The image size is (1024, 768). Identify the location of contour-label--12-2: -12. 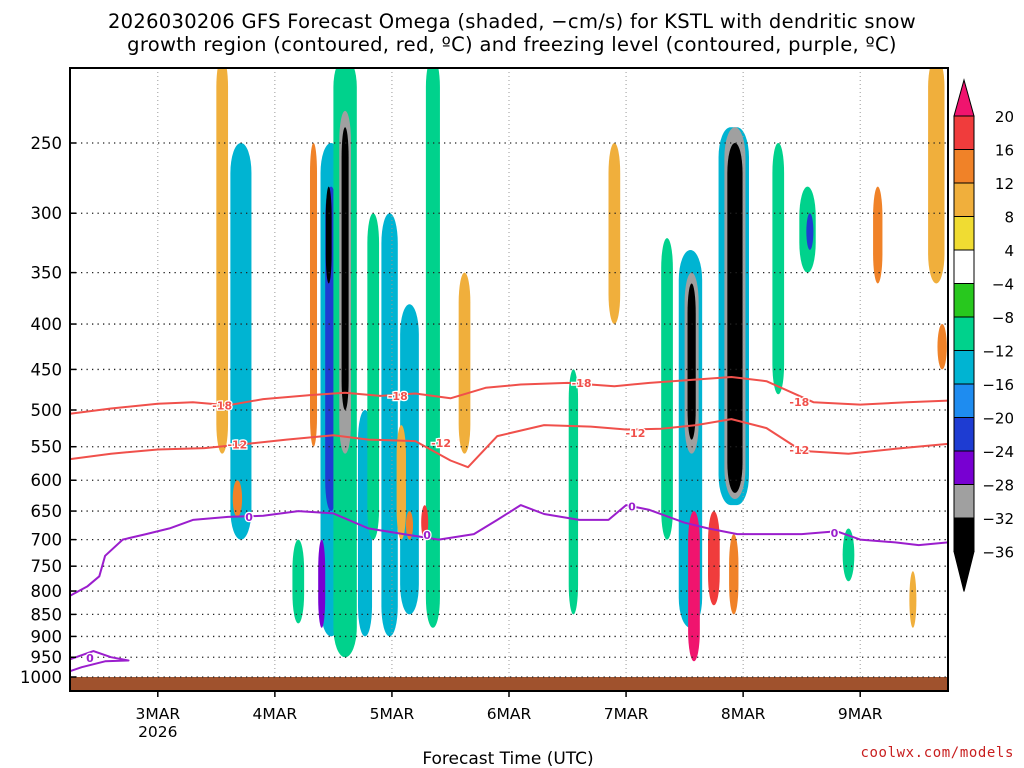
(635, 433).